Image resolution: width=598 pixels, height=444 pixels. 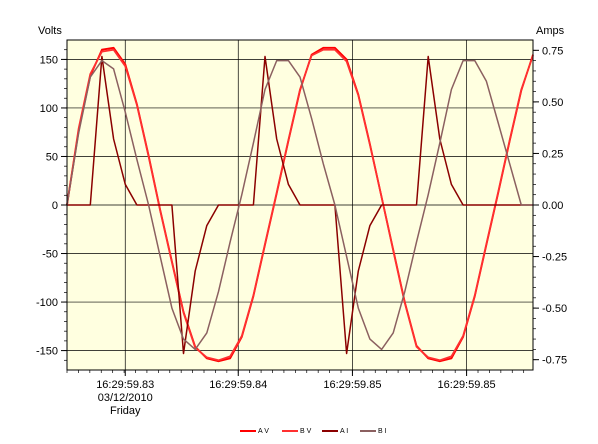 I want to click on left-tick-label: -50, so click(x=50, y=255).